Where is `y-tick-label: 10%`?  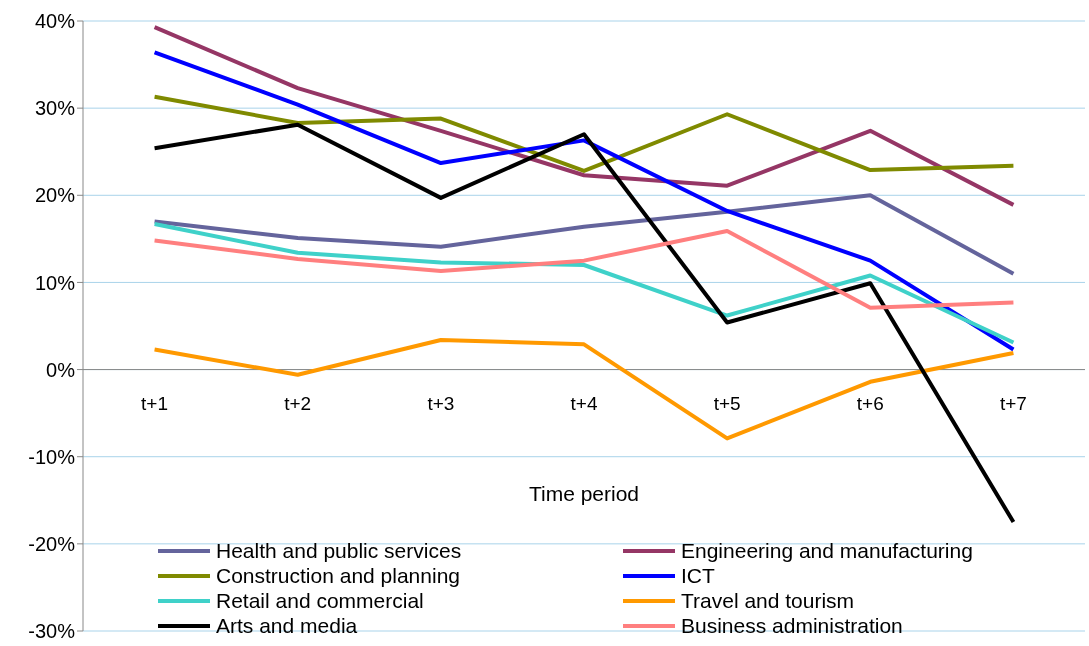 y-tick-label: 10% is located at coordinates (55, 282).